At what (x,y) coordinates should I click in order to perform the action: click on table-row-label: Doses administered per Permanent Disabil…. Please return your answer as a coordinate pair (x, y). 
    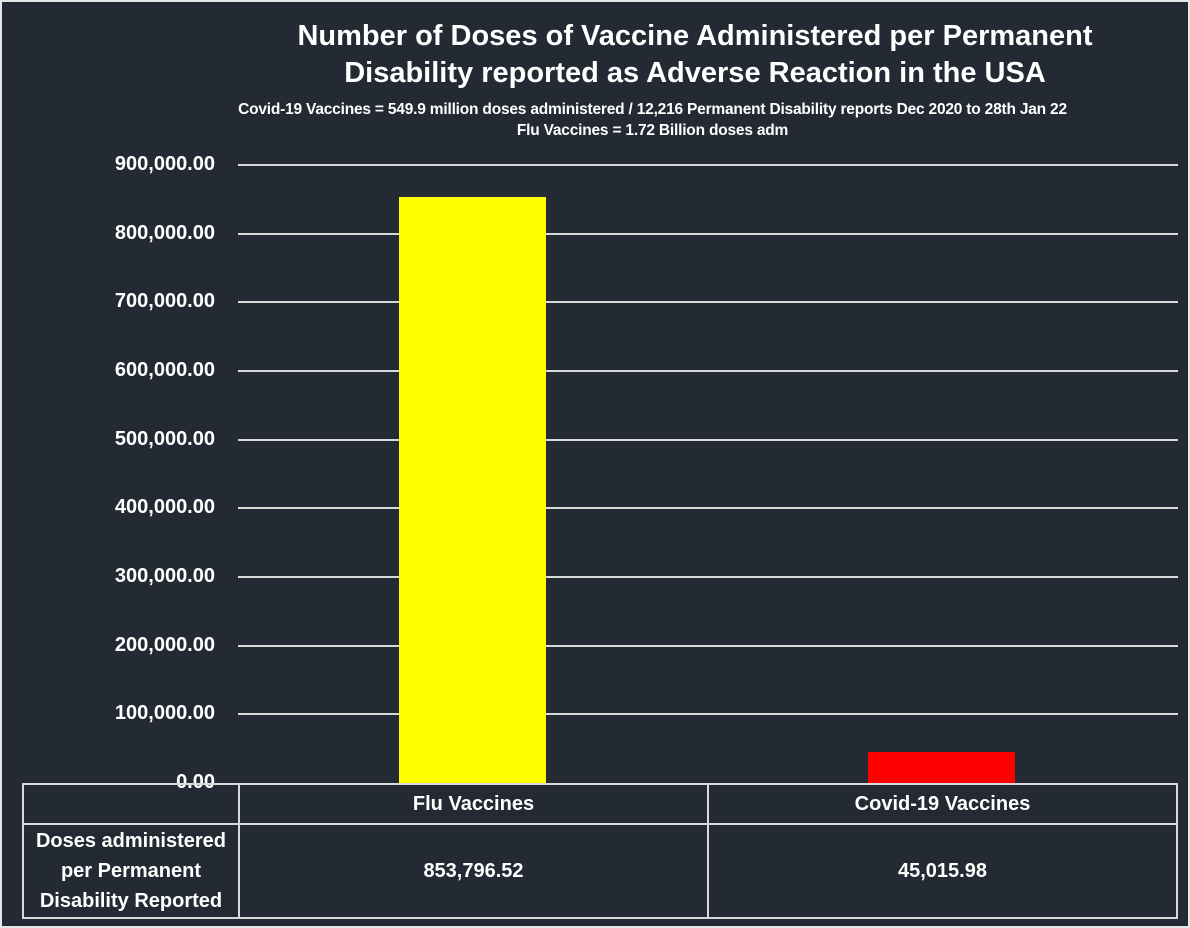
    Looking at the image, I should click on (131, 871).